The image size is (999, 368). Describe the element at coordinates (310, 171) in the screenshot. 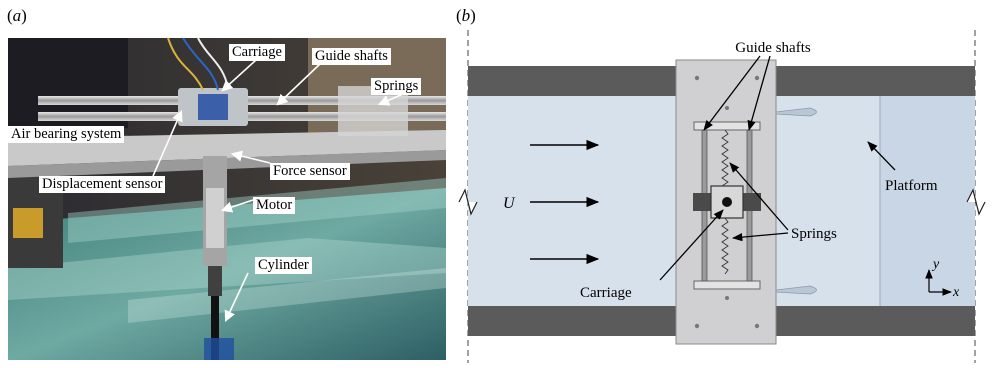

I see `callout-force-sensor: Force sensor` at that location.